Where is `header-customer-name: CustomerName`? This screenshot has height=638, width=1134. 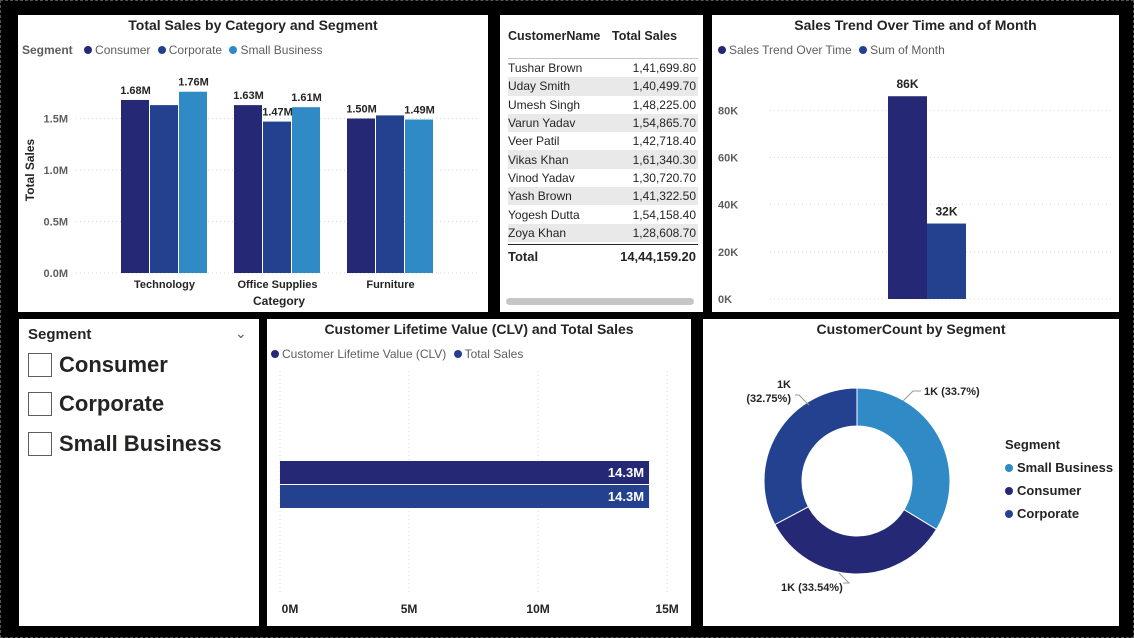
header-customer-name: CustomerName is located at coordinates (554, 36).